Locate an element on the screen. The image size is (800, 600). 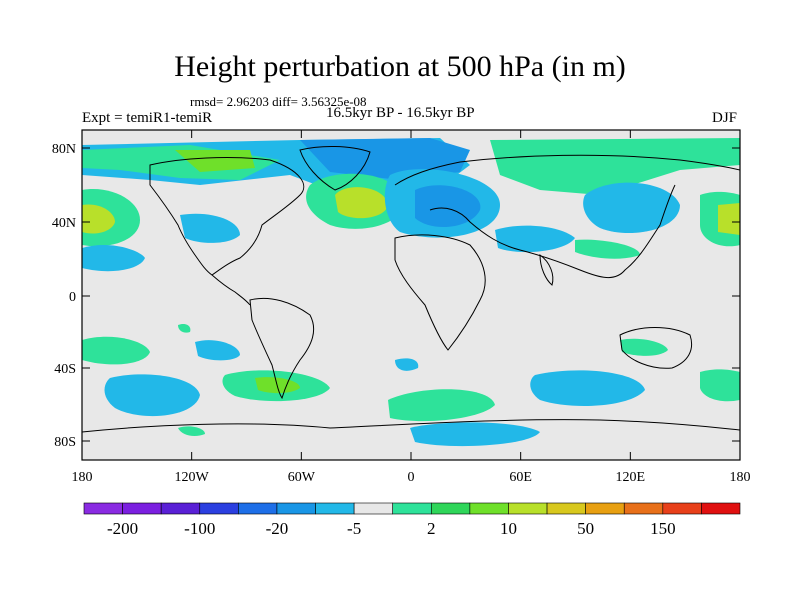
y-tick-label: 0 is located at coordinates (72, 297).